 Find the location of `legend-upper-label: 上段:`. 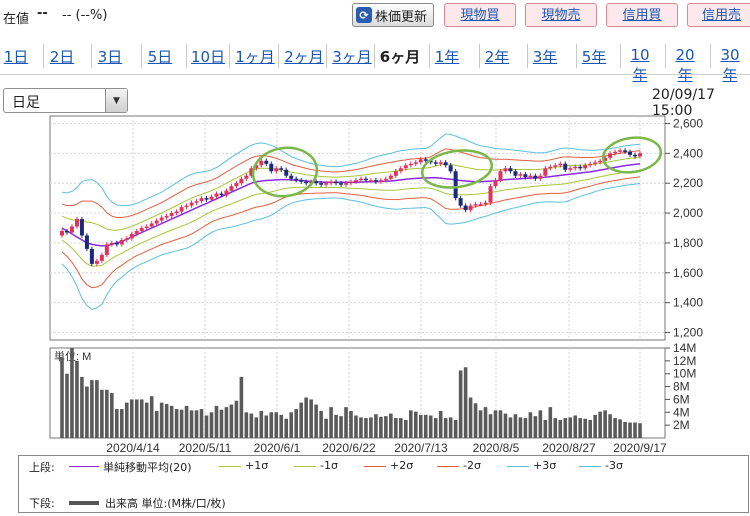

legend-upper-label: 上段: is located at coordinates (42, 467).